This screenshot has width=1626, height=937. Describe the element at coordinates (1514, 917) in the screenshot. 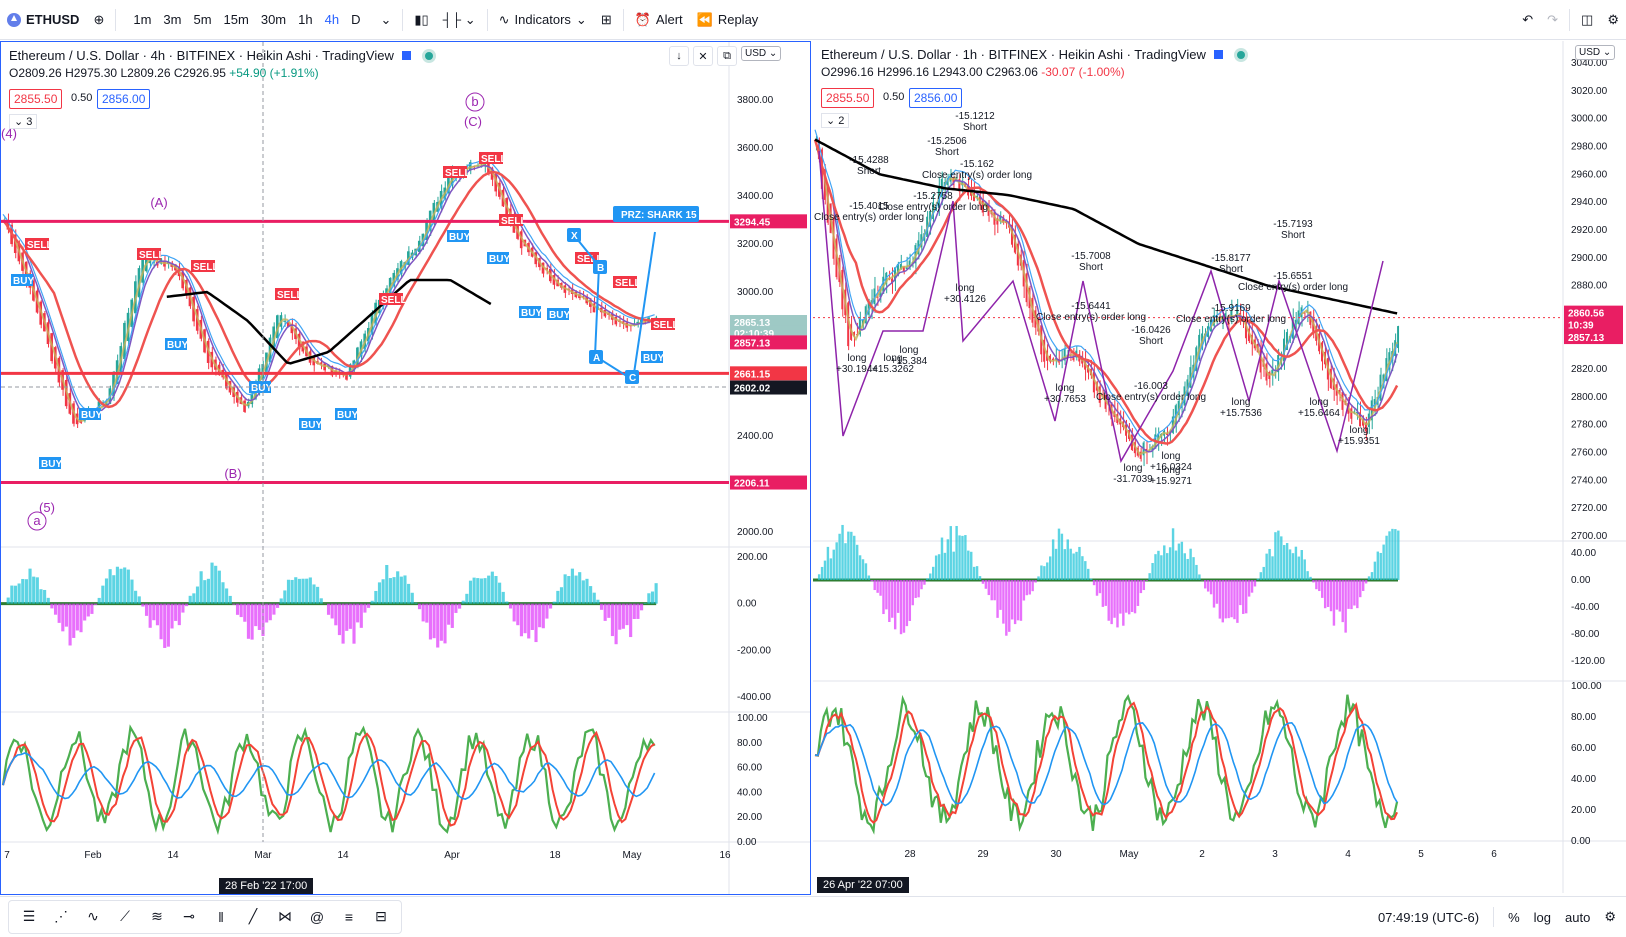

I see `percent-scale-button: %` at that location.